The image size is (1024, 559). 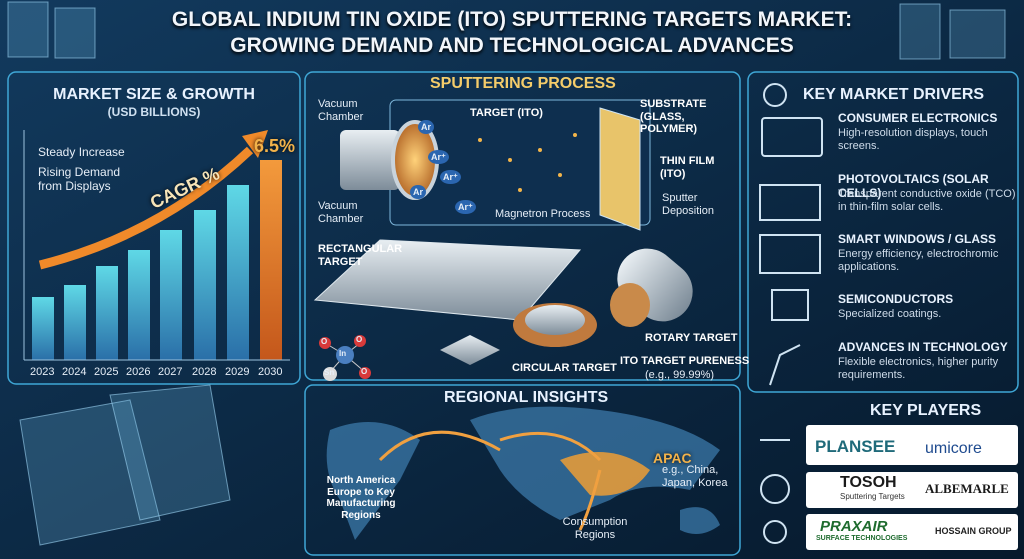 What do you see at coordinates (275, 146) in the screenshot?
I see `cagr-value: 6.5%` at bounding box center [275, 146].